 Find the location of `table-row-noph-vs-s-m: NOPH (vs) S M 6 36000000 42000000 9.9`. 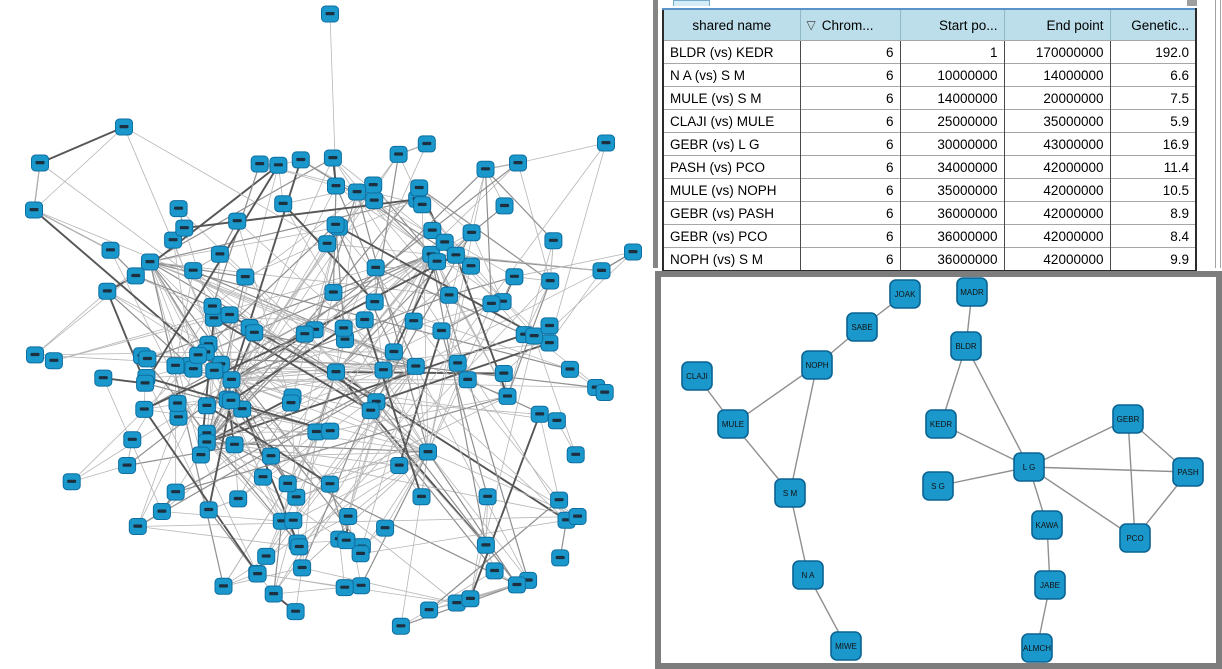

table-row-noph-vs-s-m: NOPH (vs) S M 6 36000000 42000000 9.9 is located at coordinates (929, 259).